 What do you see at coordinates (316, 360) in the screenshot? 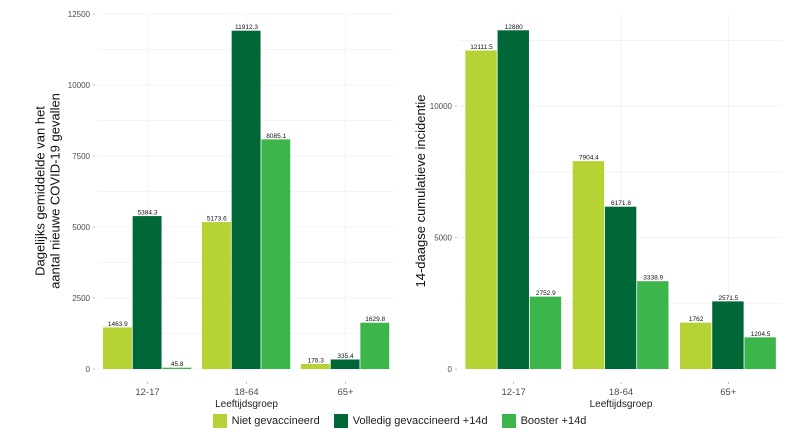
I see `data-label: 176.3` at bounding box center [316, 360].